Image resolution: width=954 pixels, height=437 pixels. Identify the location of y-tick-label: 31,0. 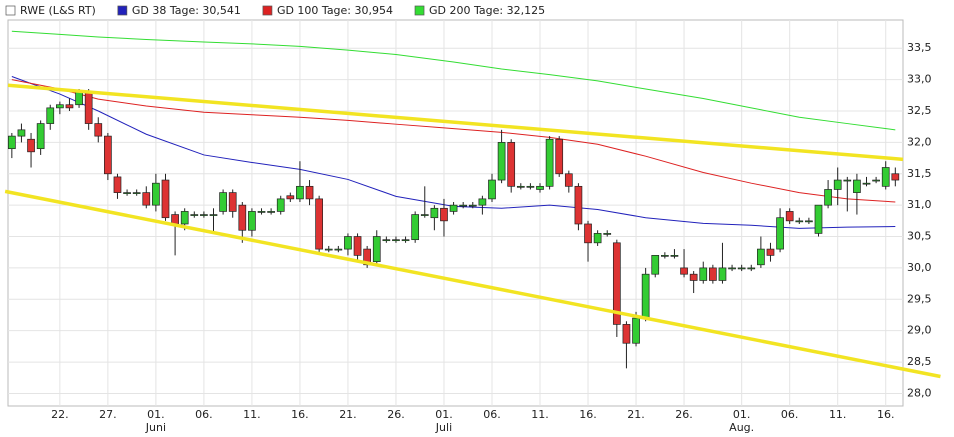
(919, 204).